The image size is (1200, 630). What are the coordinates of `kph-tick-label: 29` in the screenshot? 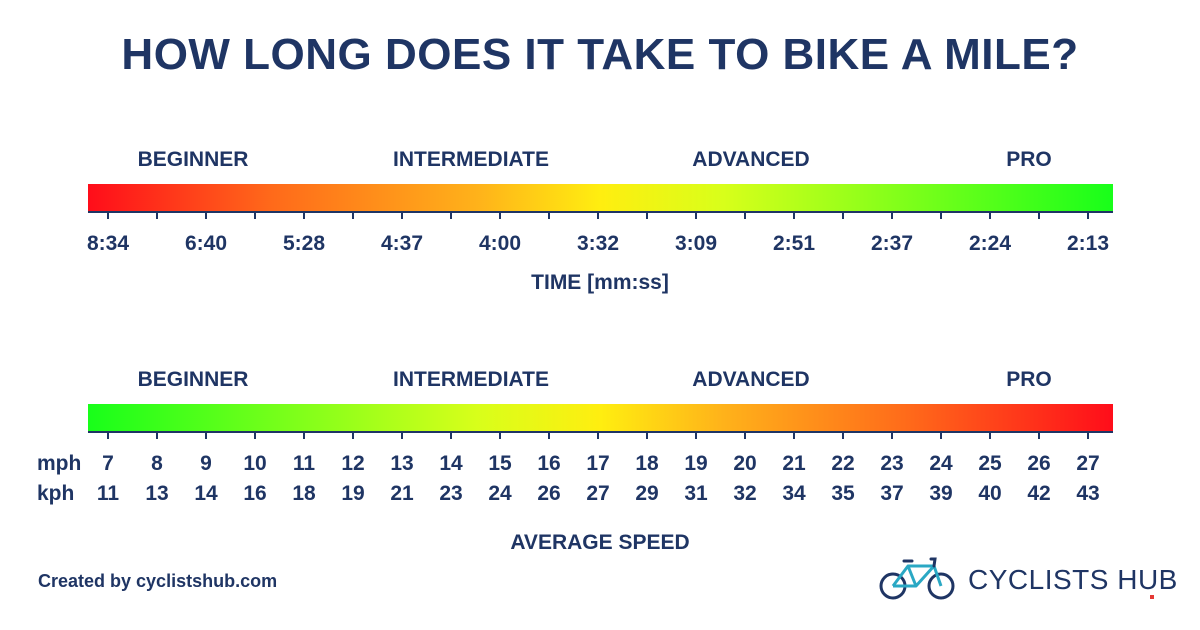 It's located at (647, 493).